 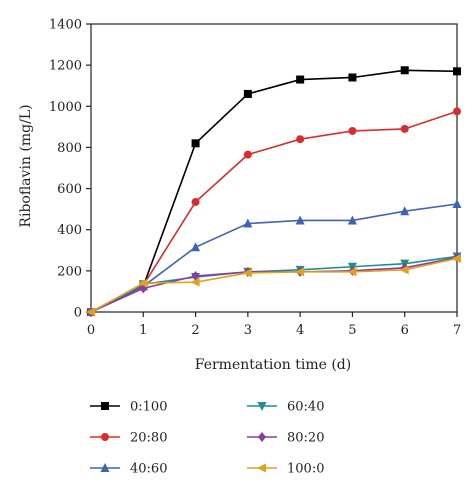 What do you see at coordinates (69, 230) in the screenshot?
I see `y-tick-label: 400` at bounding box center [69, 230].